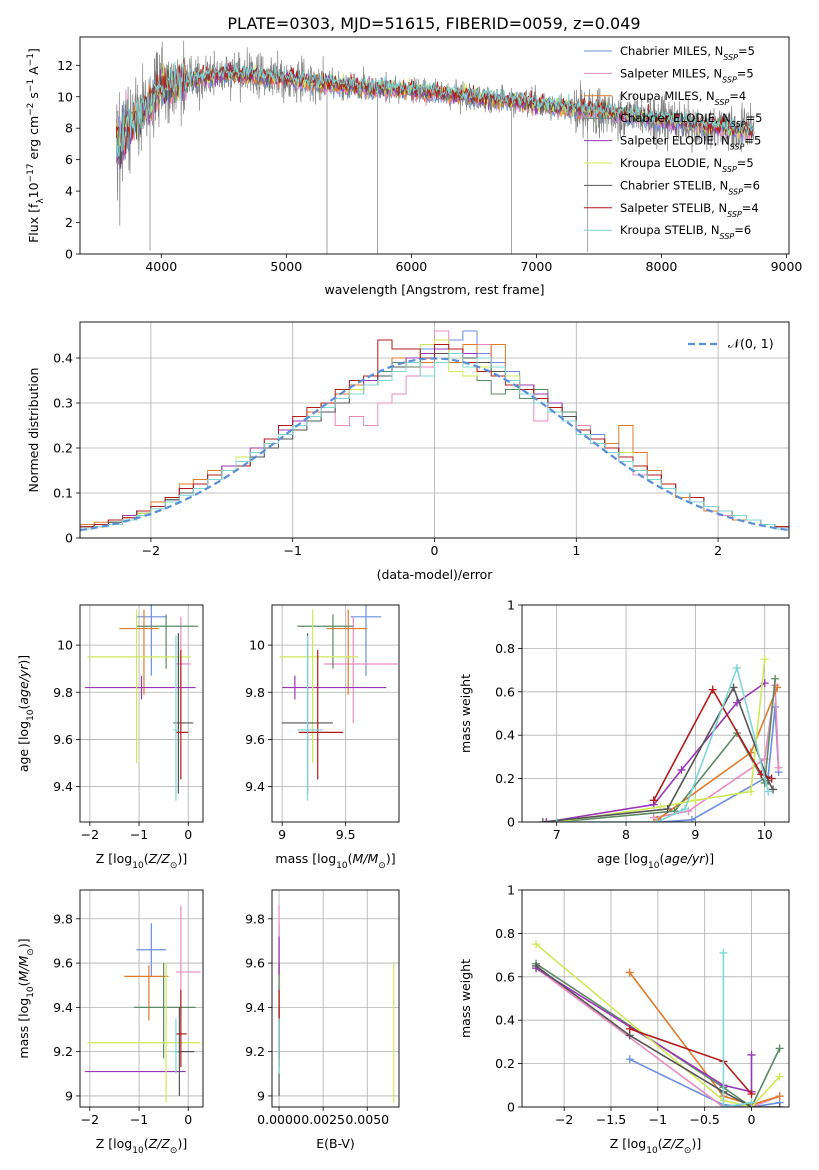  What do you see at coordinates (737, 96) in the screenshot?
I see `label-part: =4` at bounding box center [737, 96].